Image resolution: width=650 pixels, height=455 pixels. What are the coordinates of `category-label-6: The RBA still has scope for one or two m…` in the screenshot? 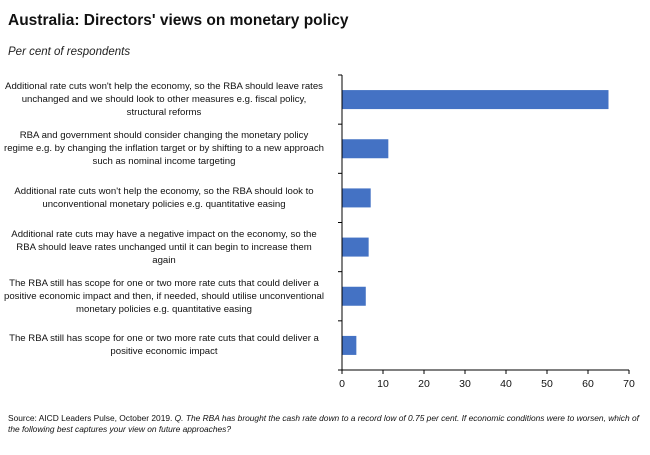 It's located at (164, 345).